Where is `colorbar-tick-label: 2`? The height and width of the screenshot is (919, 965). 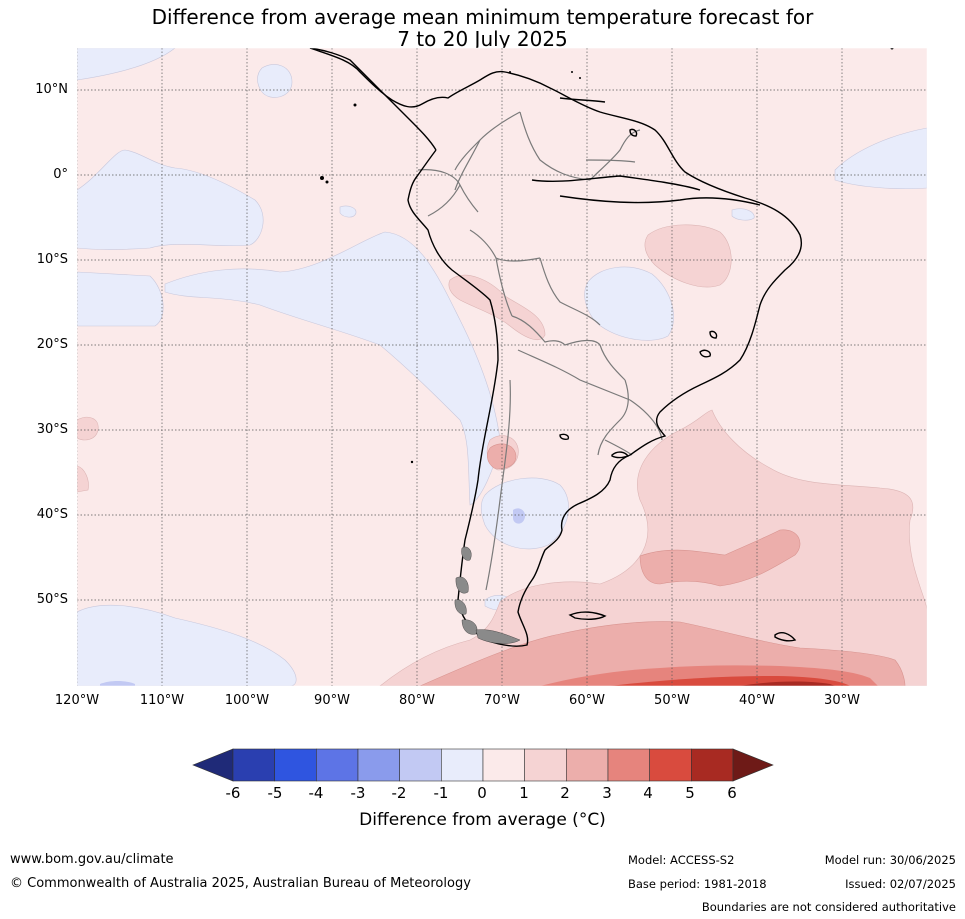
colorbar-tick-label: 2 is located at coordinates (565, 793).